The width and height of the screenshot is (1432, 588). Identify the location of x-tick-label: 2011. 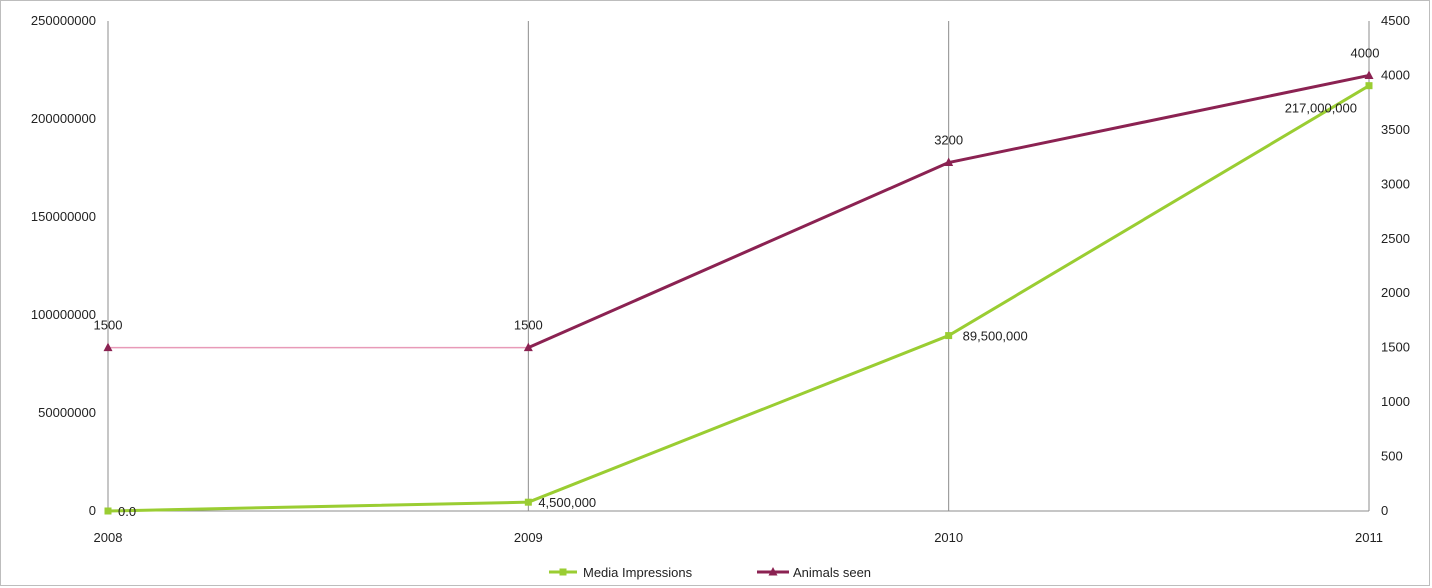
(1369, 537).